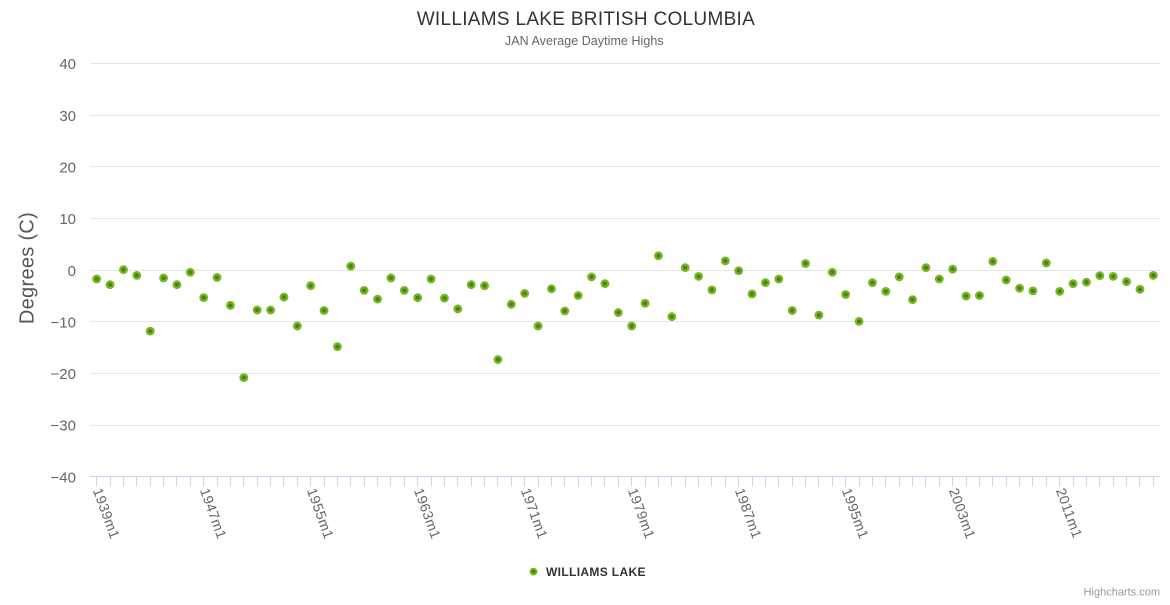 The height and width of the screenshot is (605, 1170). I want to click on svg-text: WILLIAMS LAKE BRITISH COLUMBIA, so click(586, 19).